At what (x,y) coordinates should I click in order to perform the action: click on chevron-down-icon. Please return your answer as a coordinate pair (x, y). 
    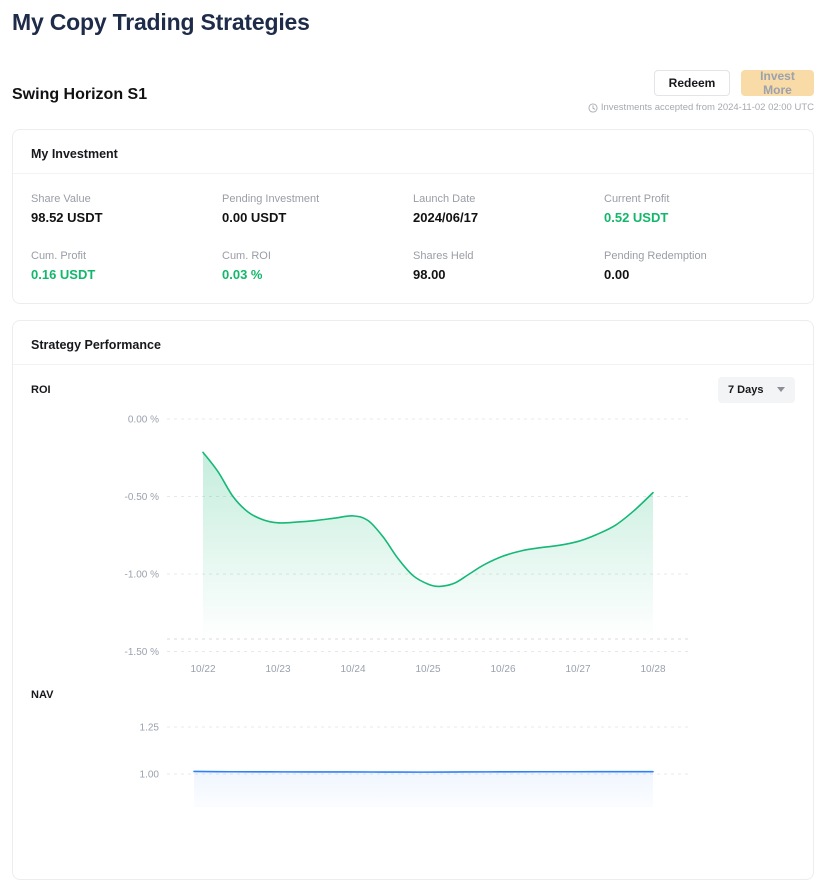
    Looking at the image, I should click on (781, 389).